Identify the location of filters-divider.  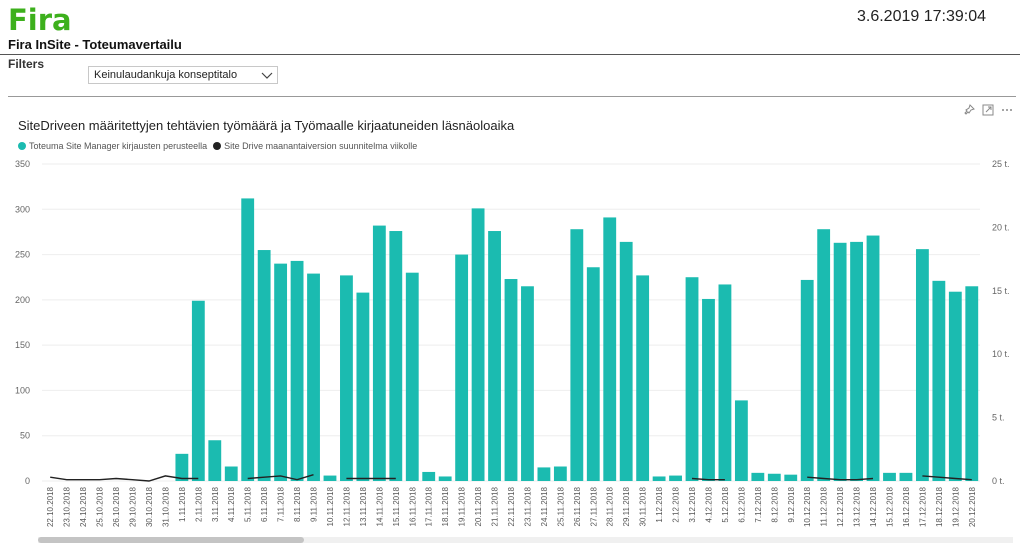
(512, 96).